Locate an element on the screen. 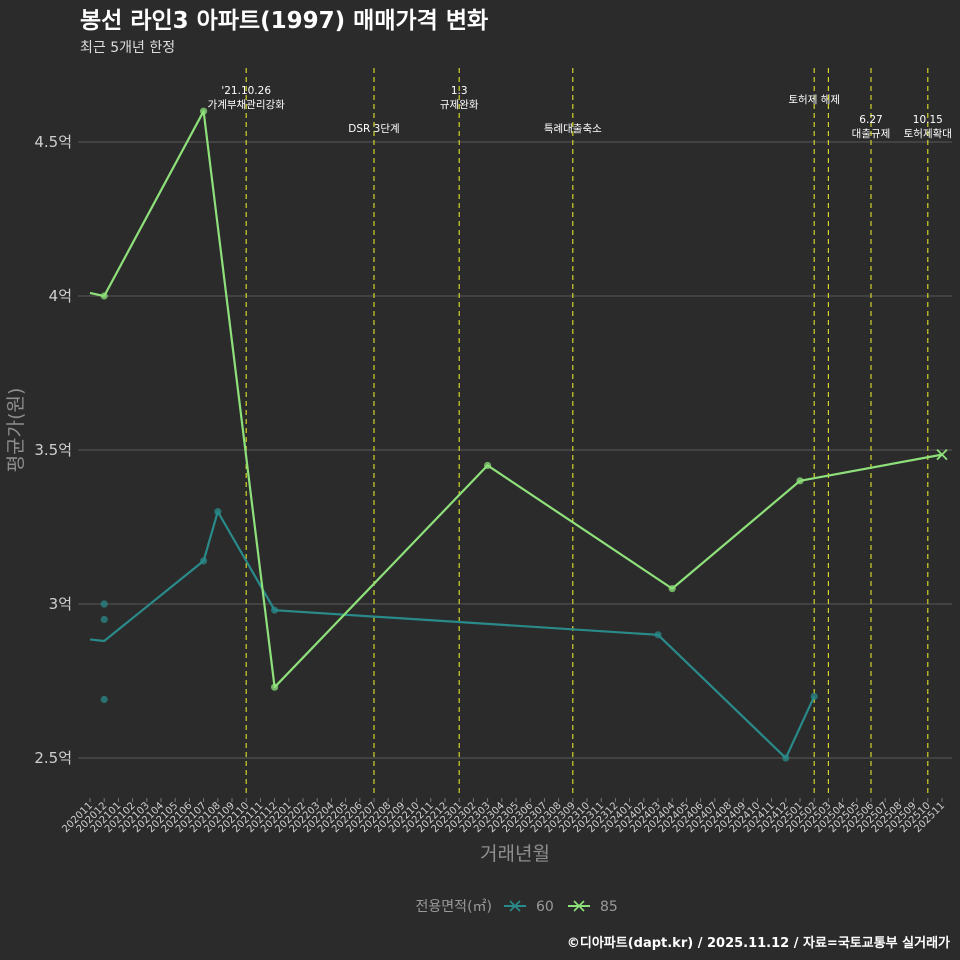 The height and width of the screenshot is (960, 960). event-label: 10.15 is located at coordinates (928, 120).